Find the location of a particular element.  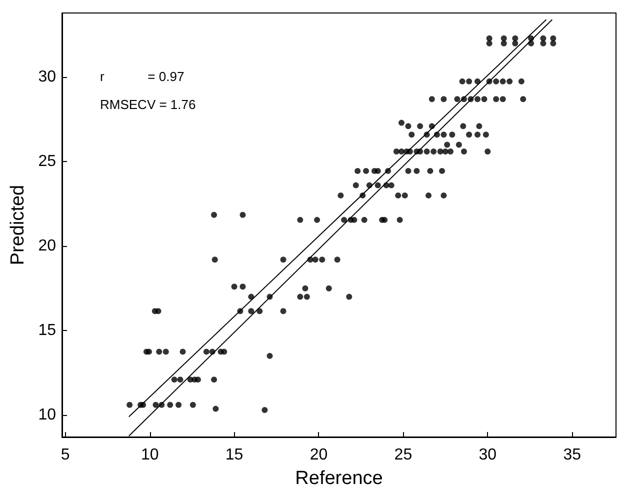

x-tick-label: 30 is located at coordinates (487, 455).